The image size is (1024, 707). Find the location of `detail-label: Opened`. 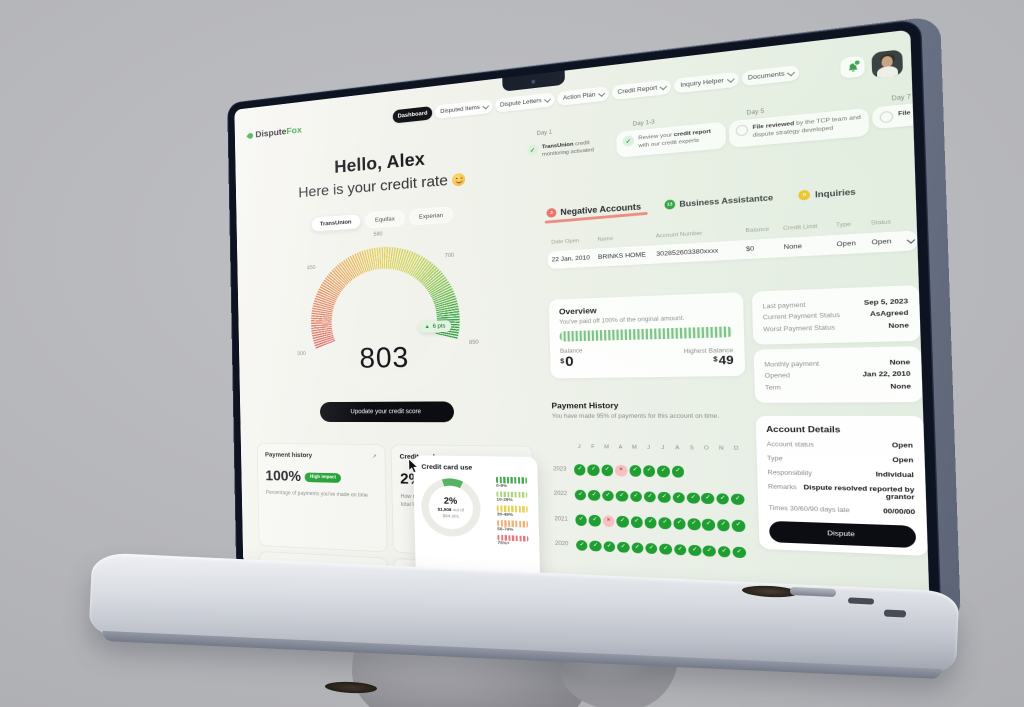

detail-label: Opened is located at coordinates (777, 376).